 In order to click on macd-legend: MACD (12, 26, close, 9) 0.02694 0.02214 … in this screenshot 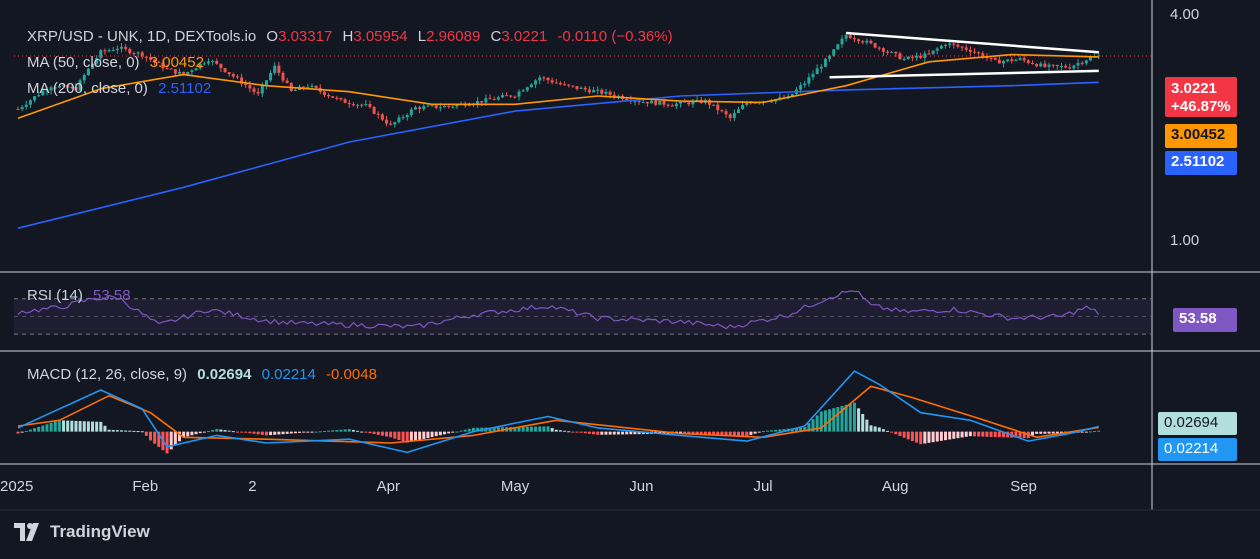, I will do `click(205, 374)`.